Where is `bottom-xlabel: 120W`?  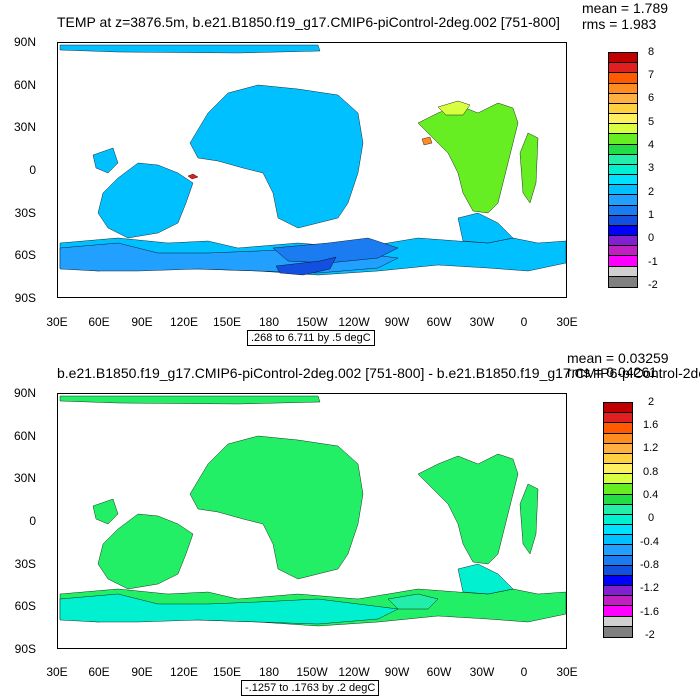
bottom-xlabel: 120W is located at coordinates (354, 672).